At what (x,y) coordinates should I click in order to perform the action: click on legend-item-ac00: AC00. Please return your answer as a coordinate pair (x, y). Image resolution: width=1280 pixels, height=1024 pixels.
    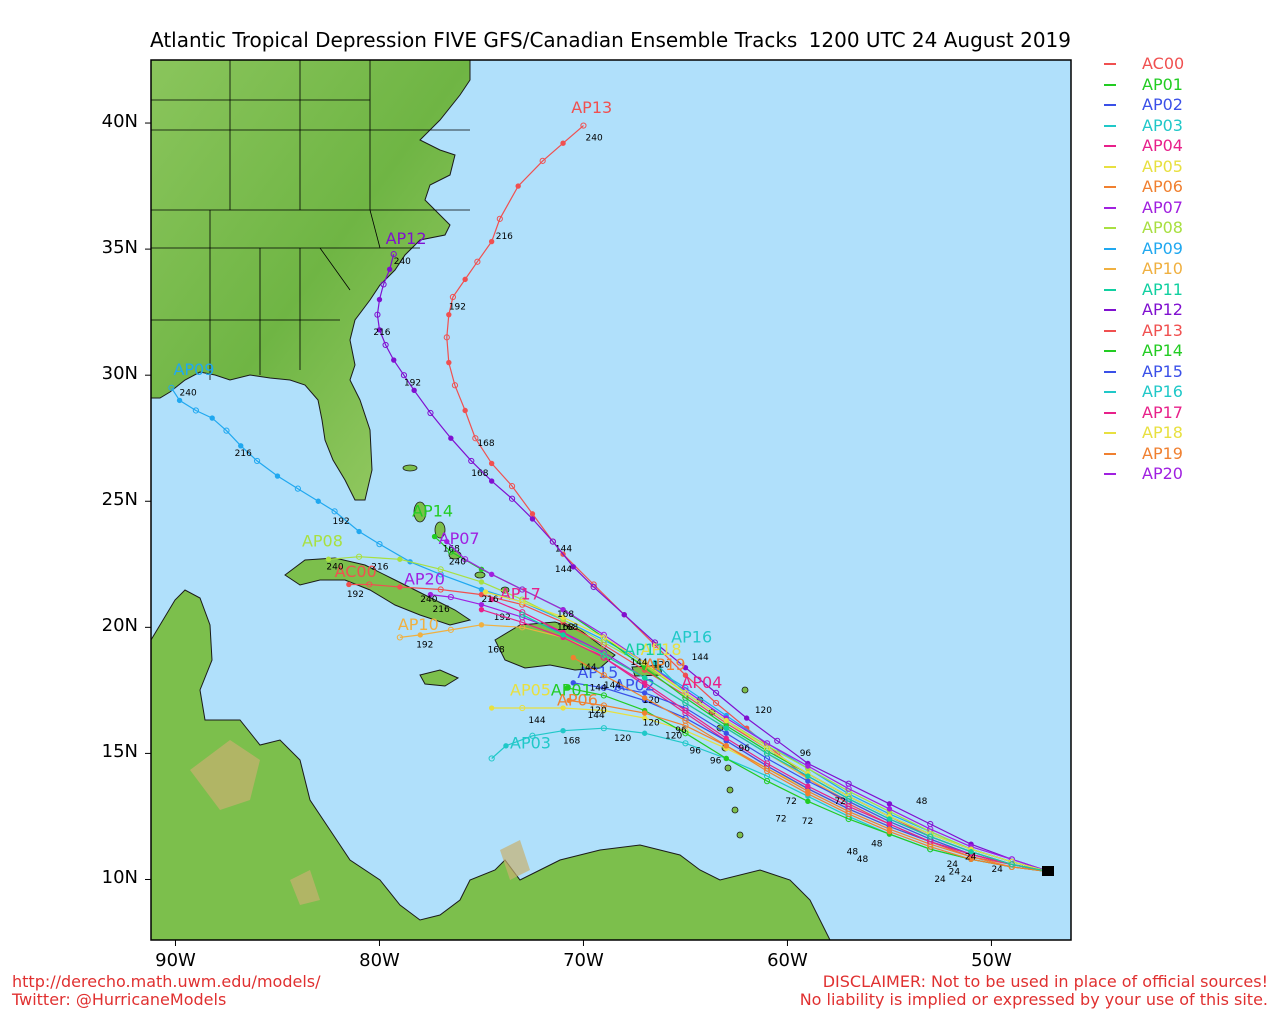
    Looking at the image, I should click on (1185, 64).